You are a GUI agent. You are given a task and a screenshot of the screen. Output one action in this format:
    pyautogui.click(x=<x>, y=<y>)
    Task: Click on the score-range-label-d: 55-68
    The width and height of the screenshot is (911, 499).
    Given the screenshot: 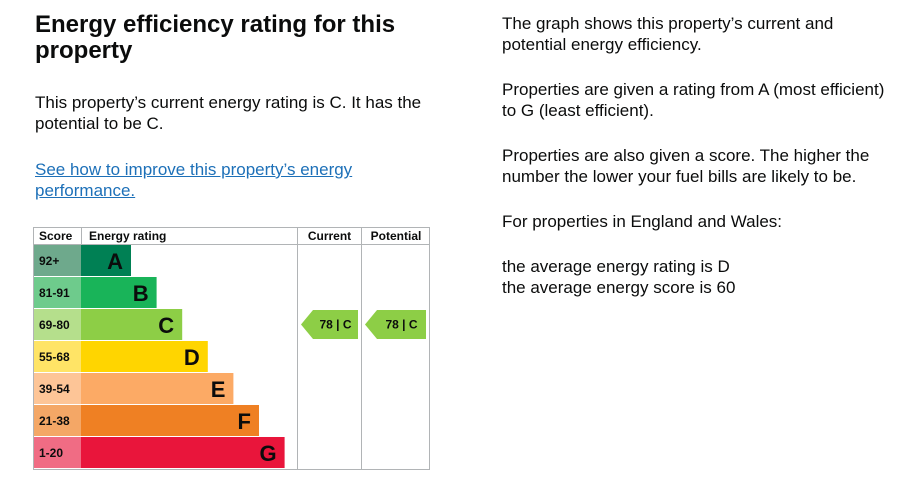 What is the action you would take?
    pyautogui.click(x=54, y=357)
    